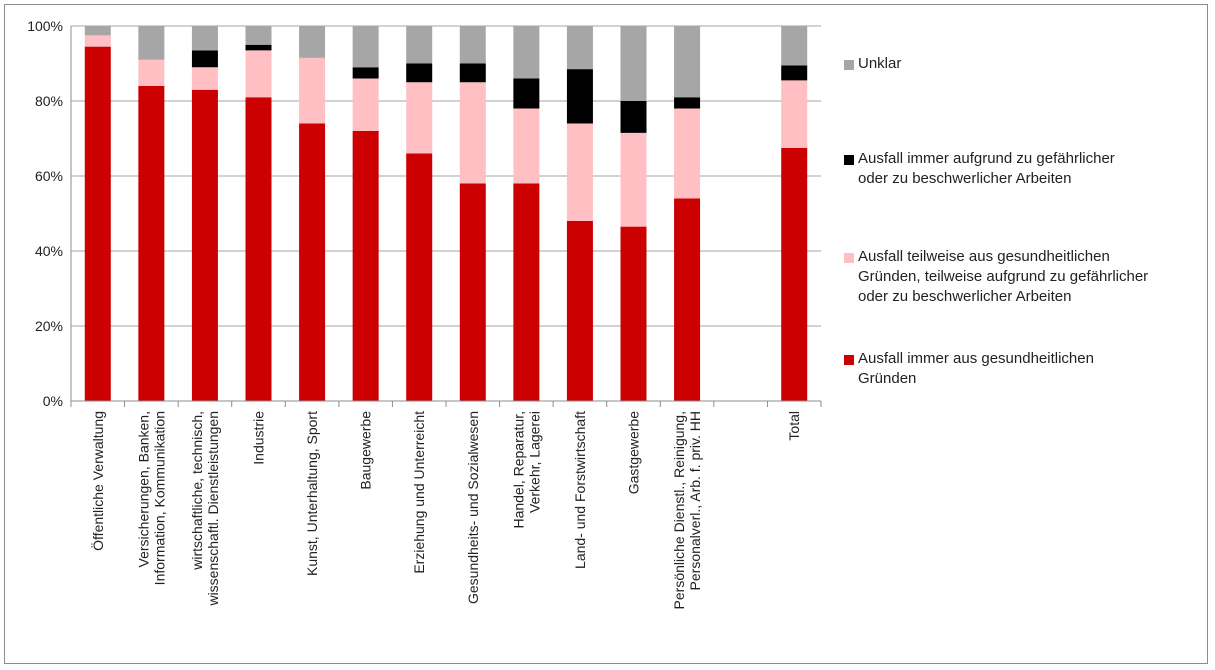 The image size is (1215, 670). Describe the element at coordinates (45, 26) in the screenshot. I see `y-tick-label-100: 100%` at that location.